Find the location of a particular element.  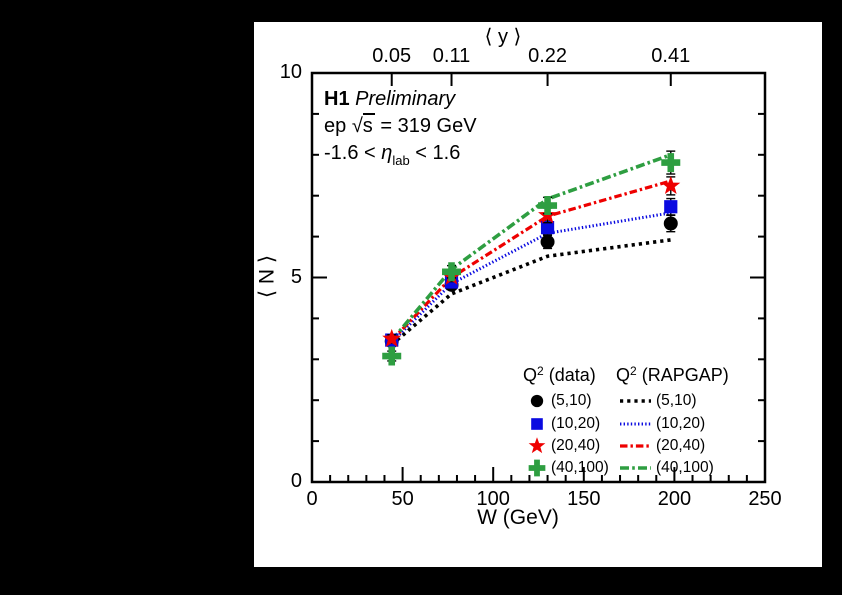

model-curve-(10,20) is located at coordinates (531, 277).